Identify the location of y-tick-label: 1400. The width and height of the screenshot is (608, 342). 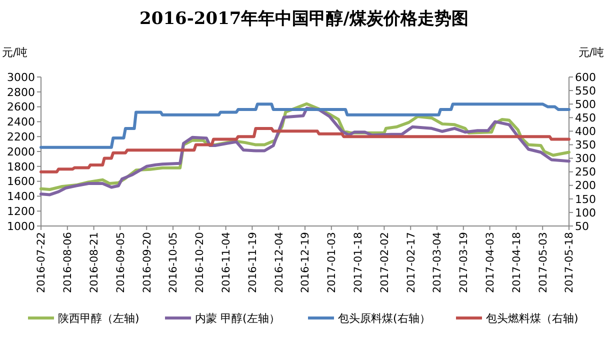
(21, 197).